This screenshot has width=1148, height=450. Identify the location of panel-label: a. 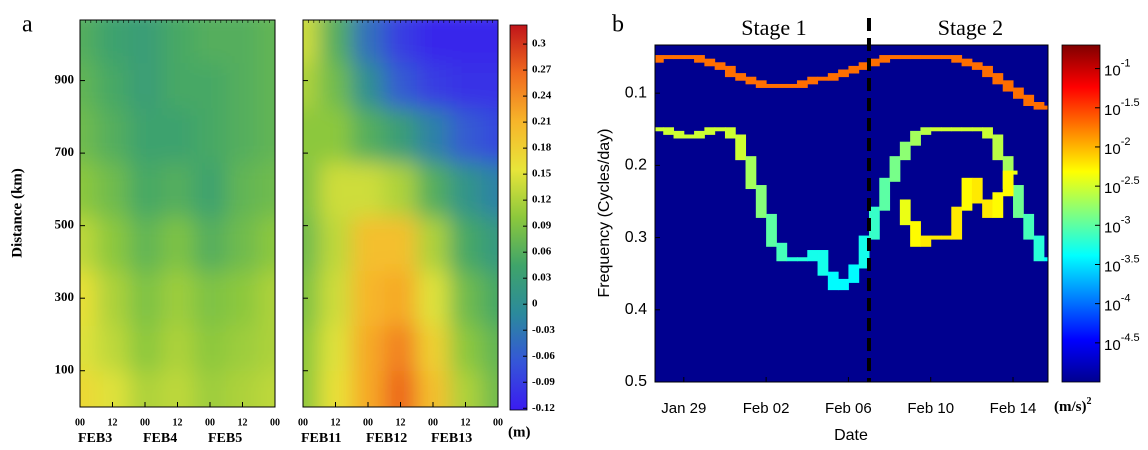
(27, 25).